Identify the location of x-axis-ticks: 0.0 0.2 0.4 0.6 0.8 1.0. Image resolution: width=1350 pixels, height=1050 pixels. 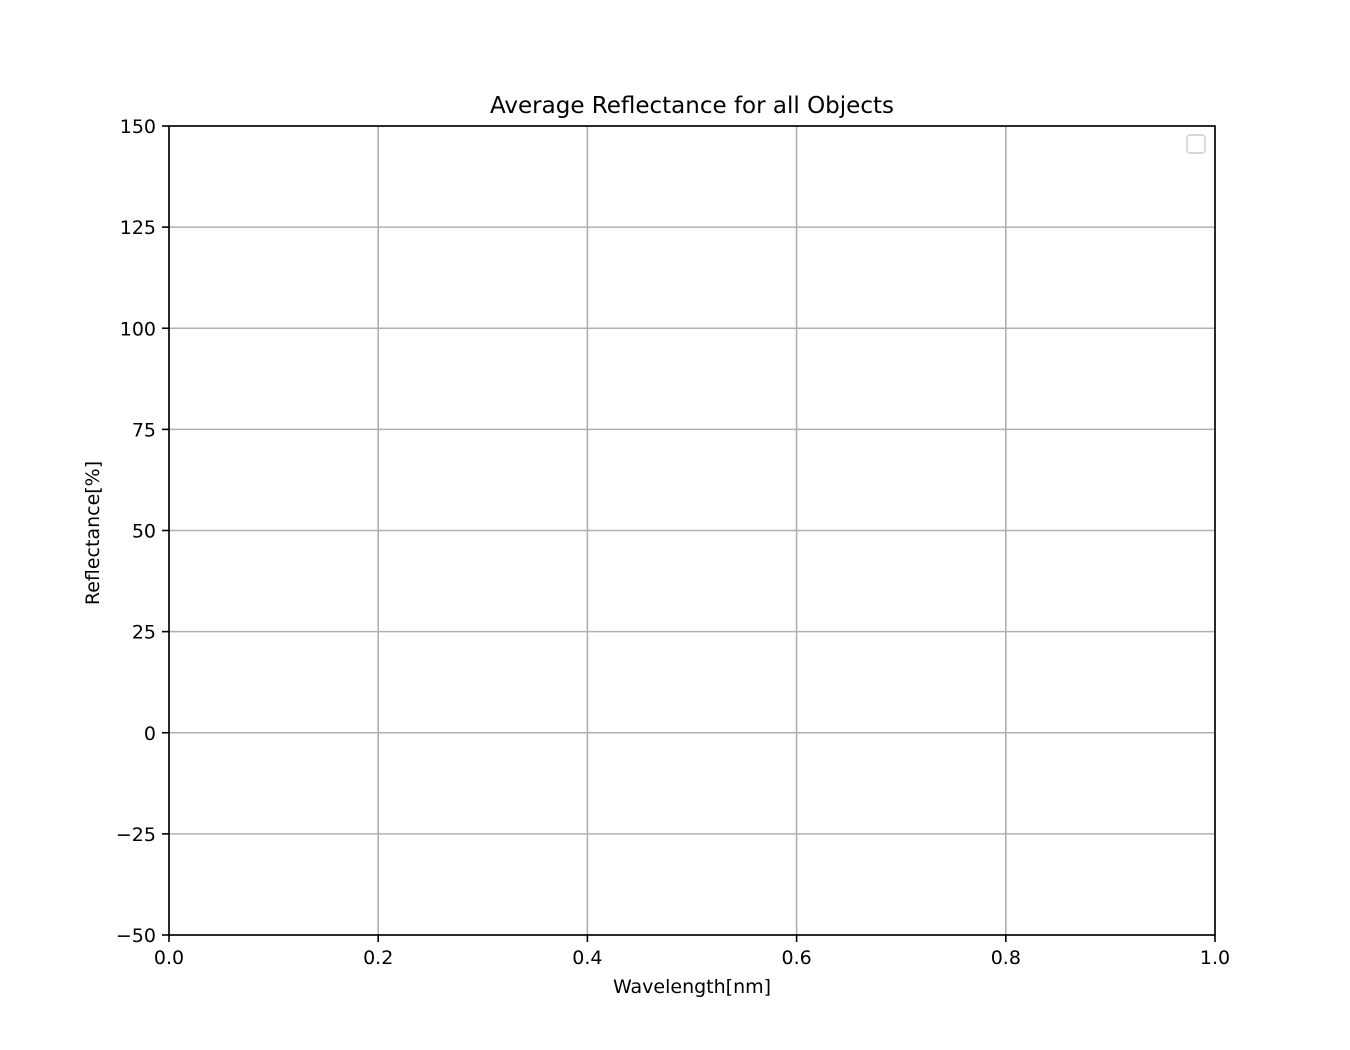
(692, 952).